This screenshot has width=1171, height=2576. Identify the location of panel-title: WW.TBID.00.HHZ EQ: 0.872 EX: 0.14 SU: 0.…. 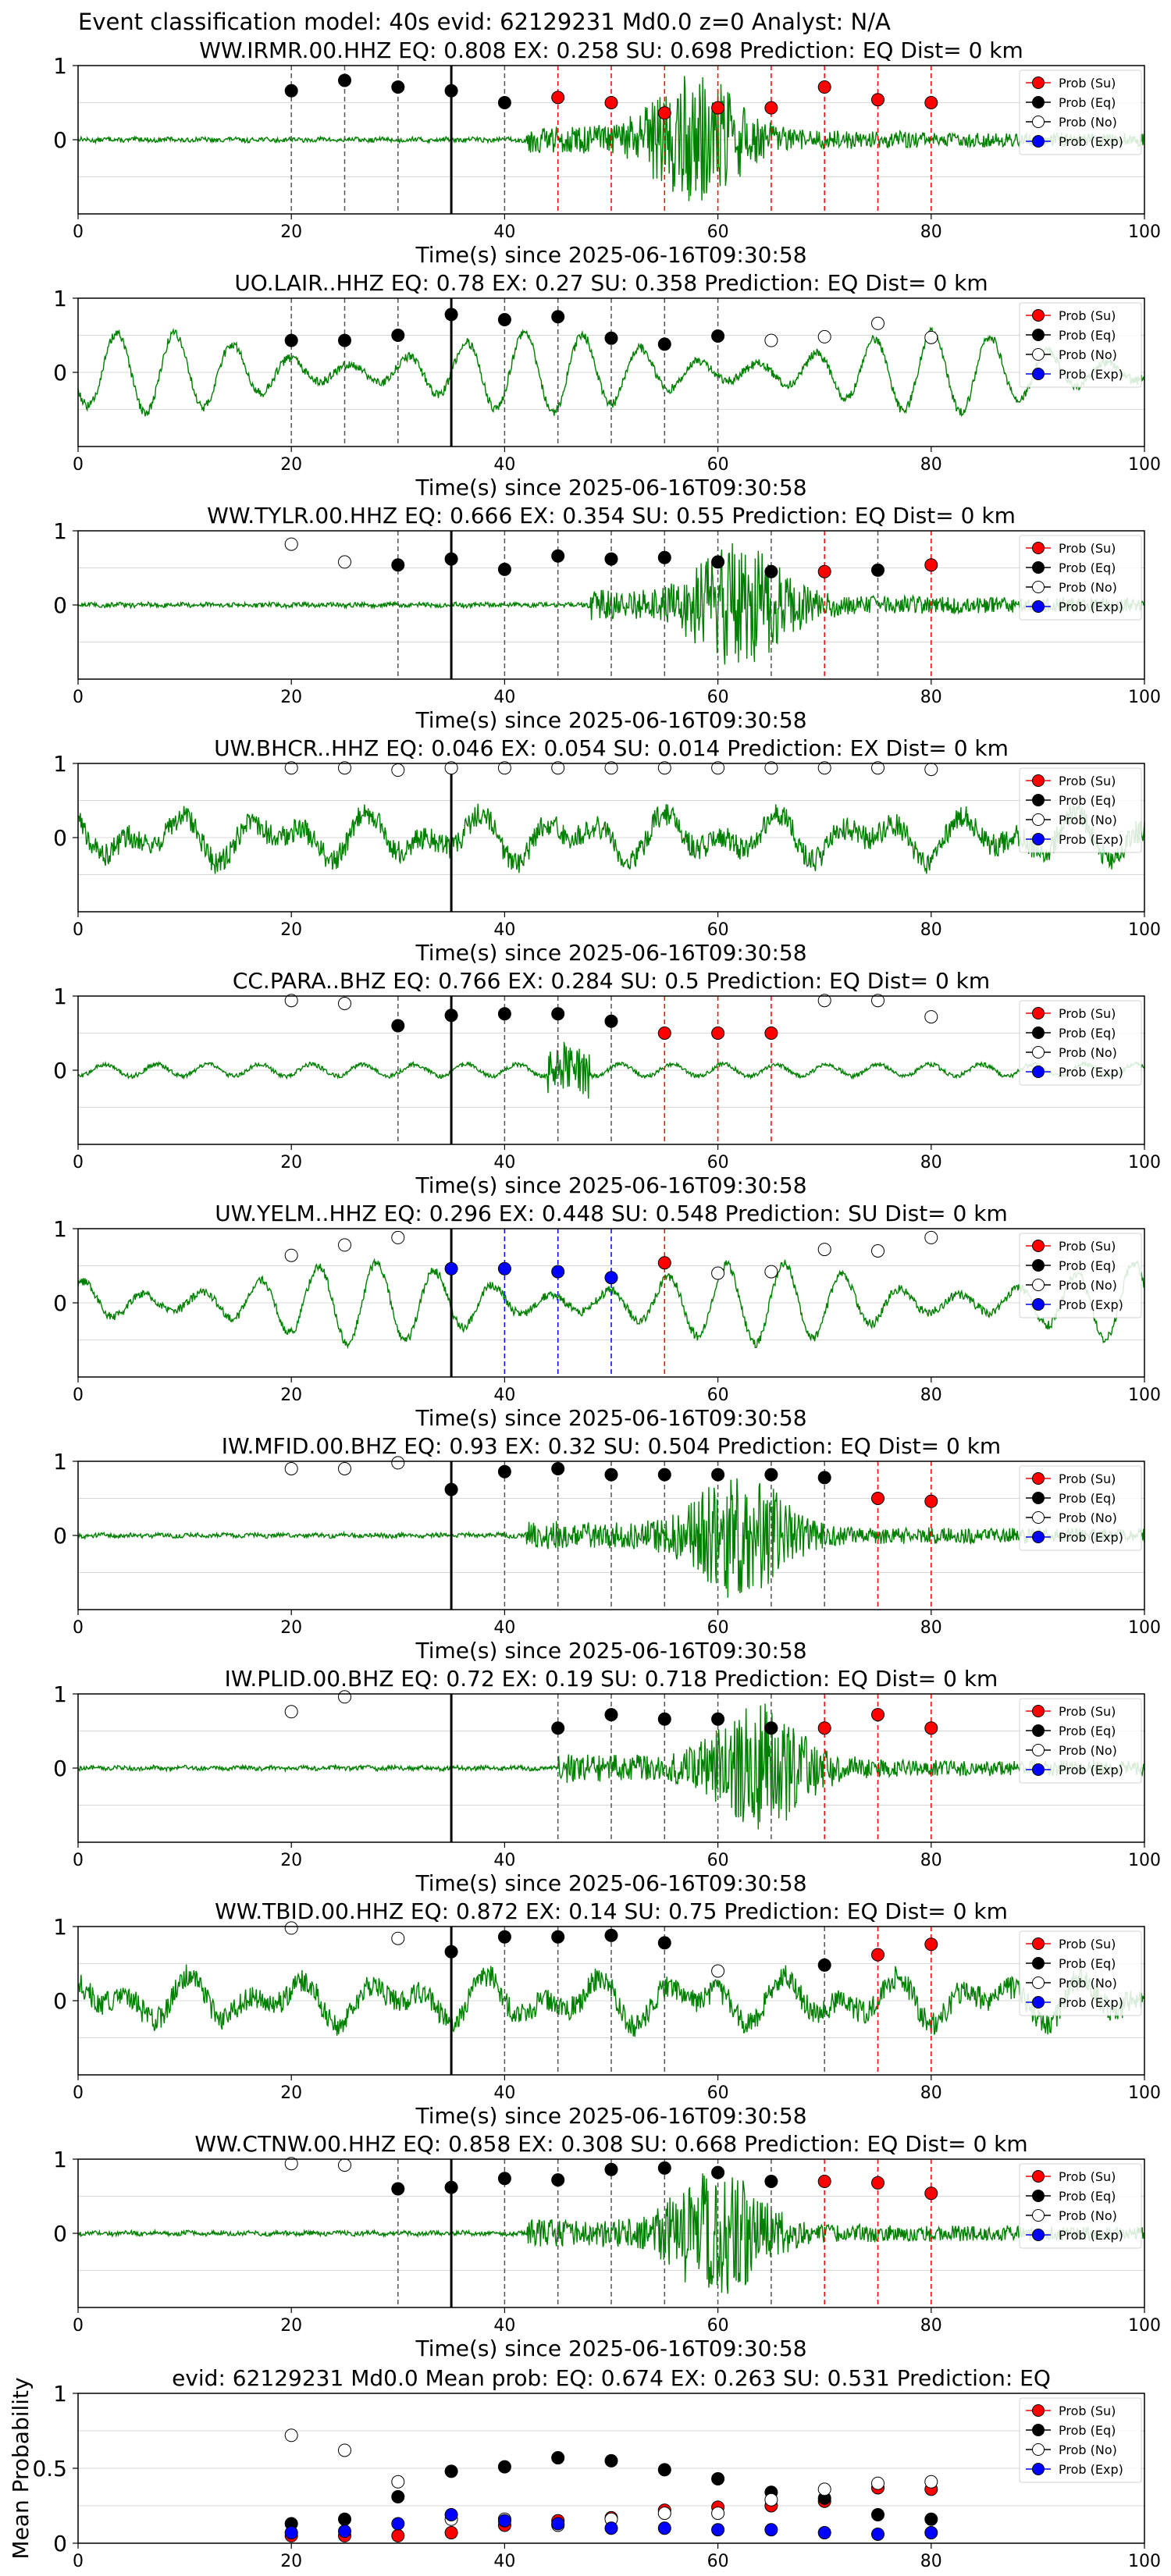
(611, 1911).